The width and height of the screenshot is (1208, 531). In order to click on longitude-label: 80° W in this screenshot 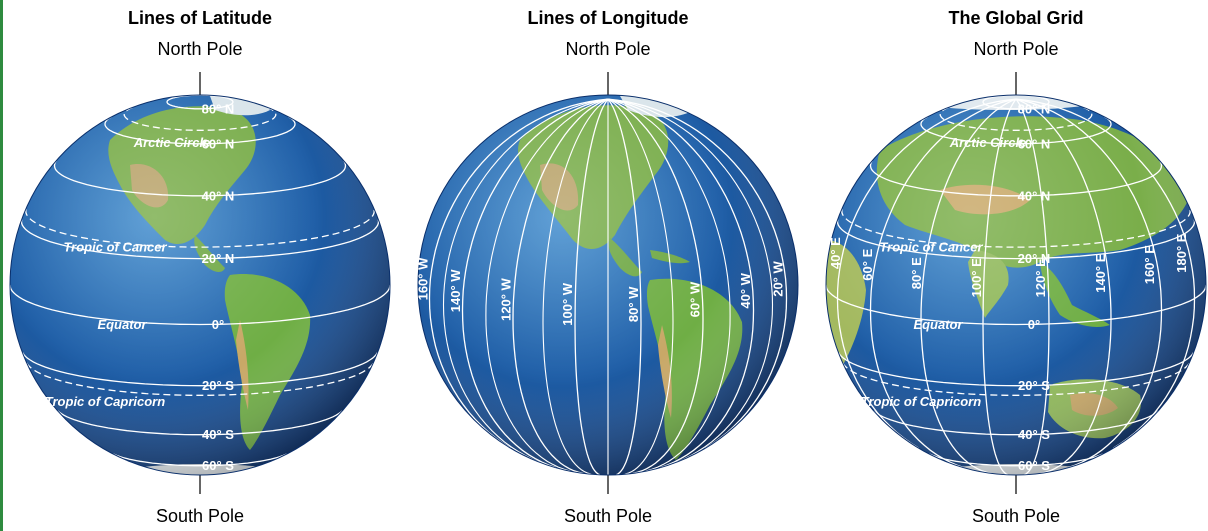, I will do `click(633, 304)`.